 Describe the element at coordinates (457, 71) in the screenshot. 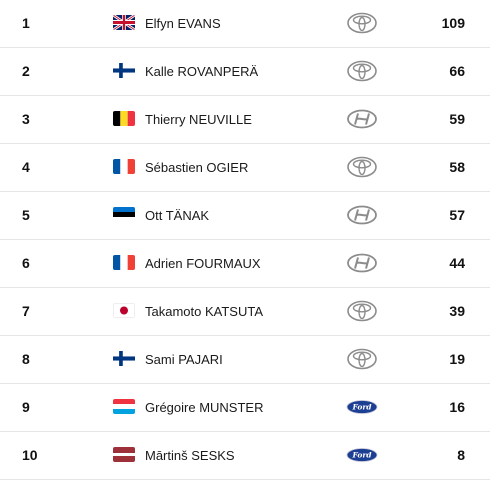

I see `points-value: 66` at that location.